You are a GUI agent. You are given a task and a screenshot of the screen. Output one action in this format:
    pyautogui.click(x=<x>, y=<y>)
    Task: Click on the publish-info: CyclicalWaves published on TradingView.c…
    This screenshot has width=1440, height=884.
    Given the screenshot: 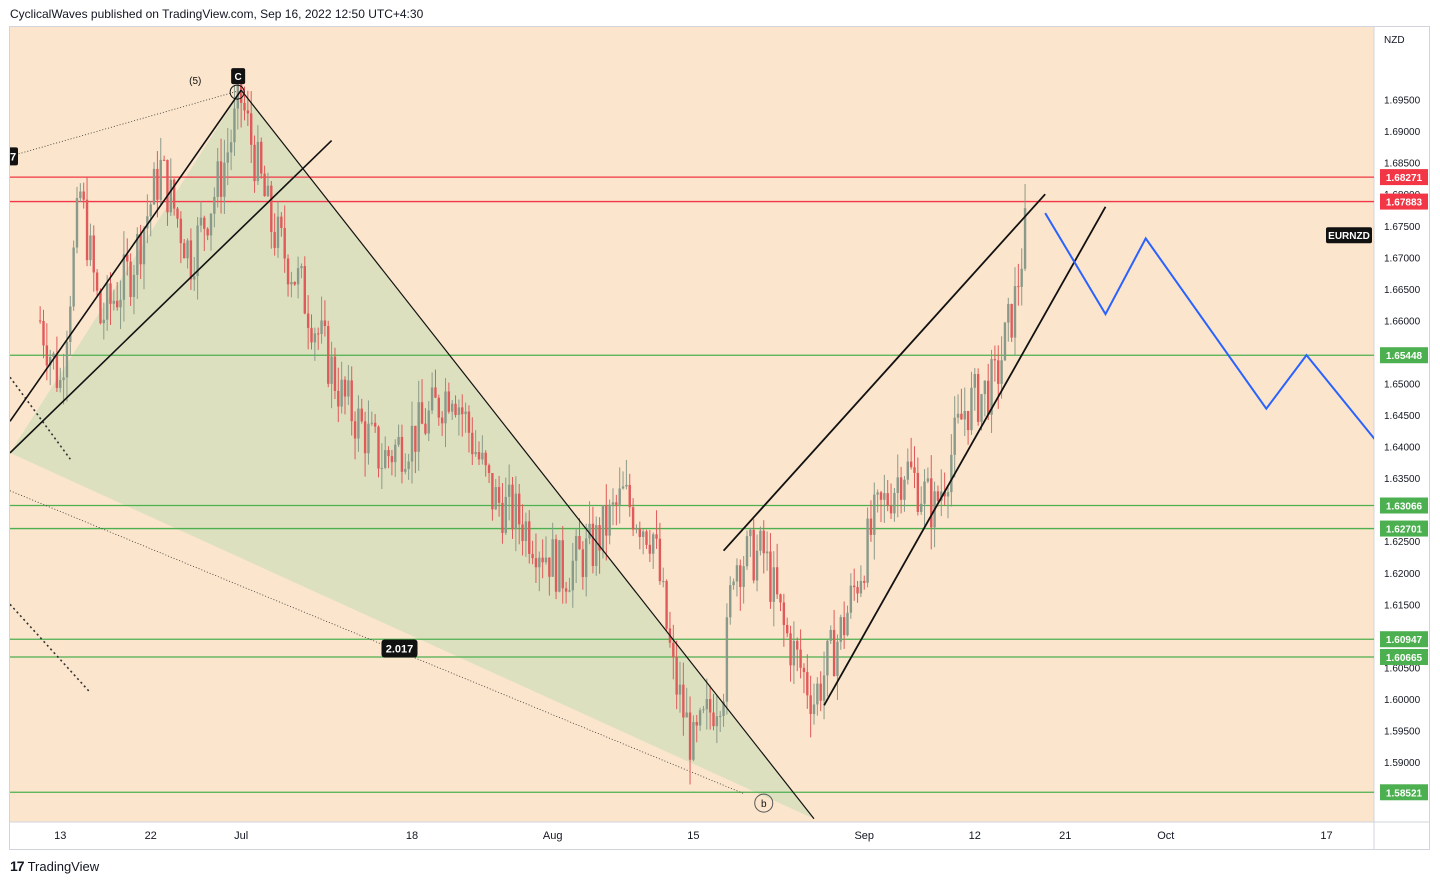 What is the action you would take?
    pyautogui.click(x=217, y=14)
    